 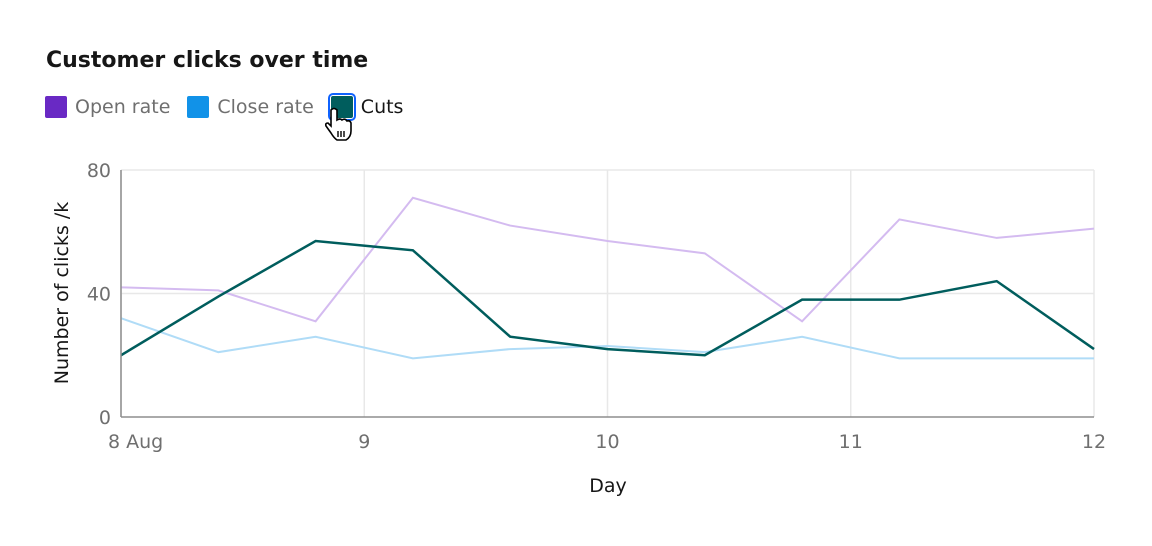 What do you see at coordinates (62, 293) in the screenshot?
I see `y-axis-label: Number of clicks /k` at bounding box center [62, 293].